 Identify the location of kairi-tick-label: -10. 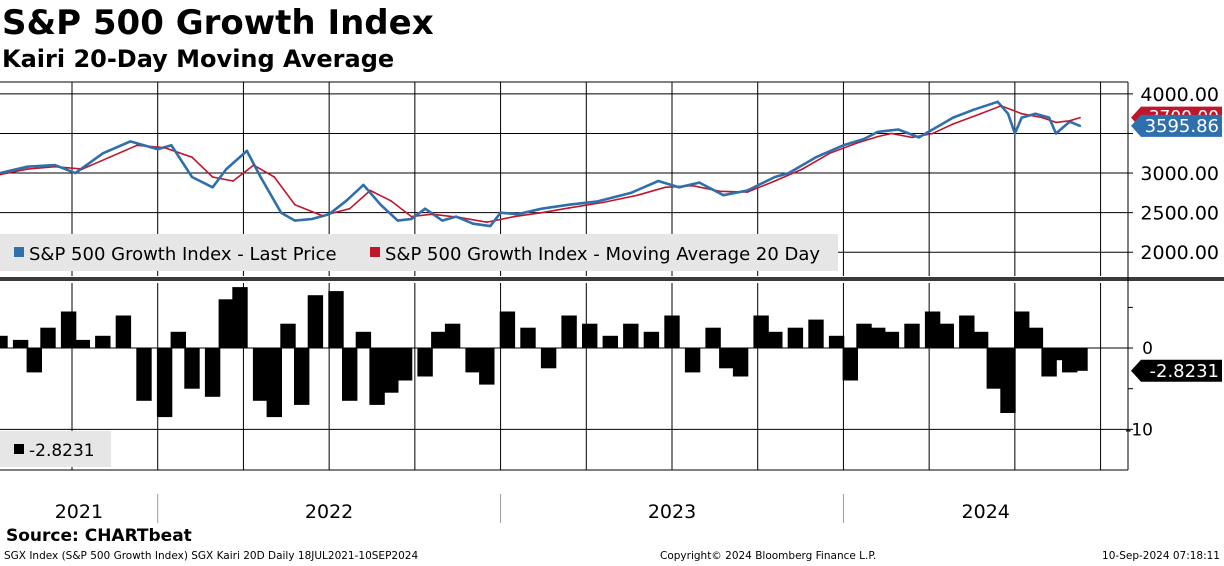
(1139, 430).